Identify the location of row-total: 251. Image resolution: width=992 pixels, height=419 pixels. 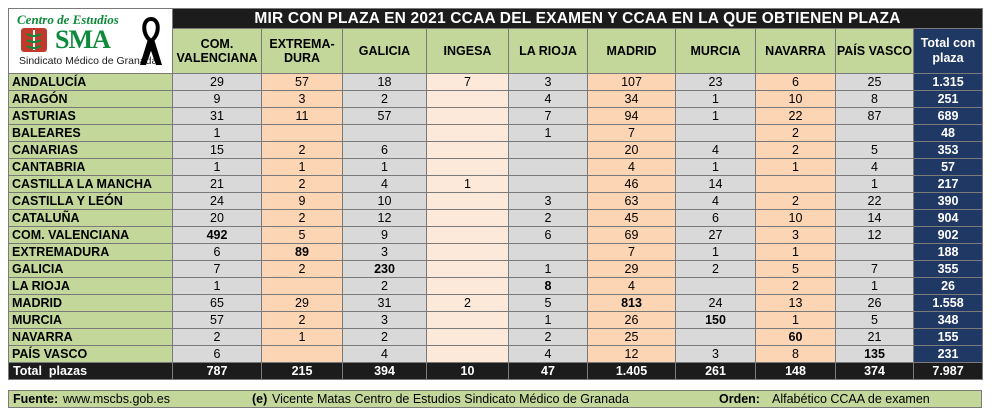
(948, 99).